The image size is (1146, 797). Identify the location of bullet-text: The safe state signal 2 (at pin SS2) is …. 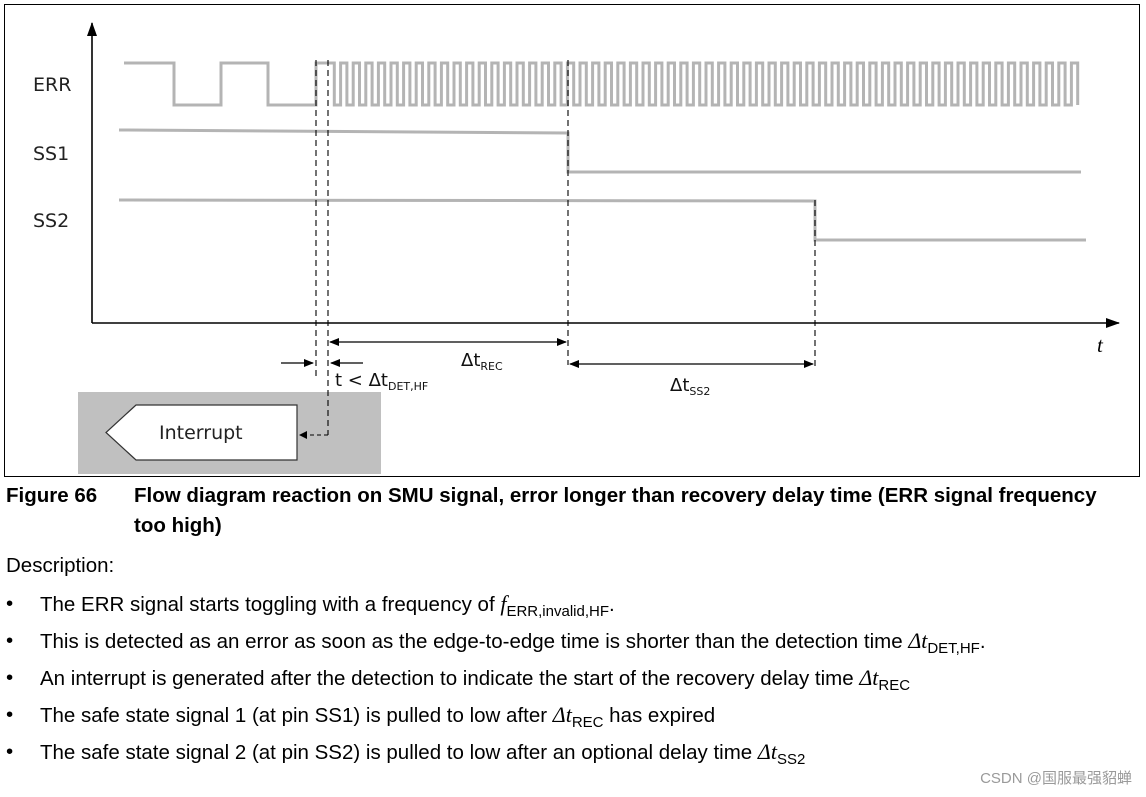
(423, 753).